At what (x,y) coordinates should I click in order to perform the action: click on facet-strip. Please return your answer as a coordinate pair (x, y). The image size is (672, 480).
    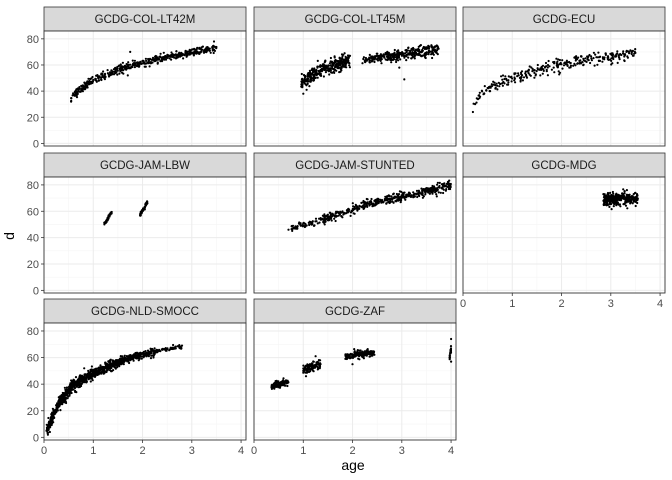
    Looking at the image, I should click on (355, 165).